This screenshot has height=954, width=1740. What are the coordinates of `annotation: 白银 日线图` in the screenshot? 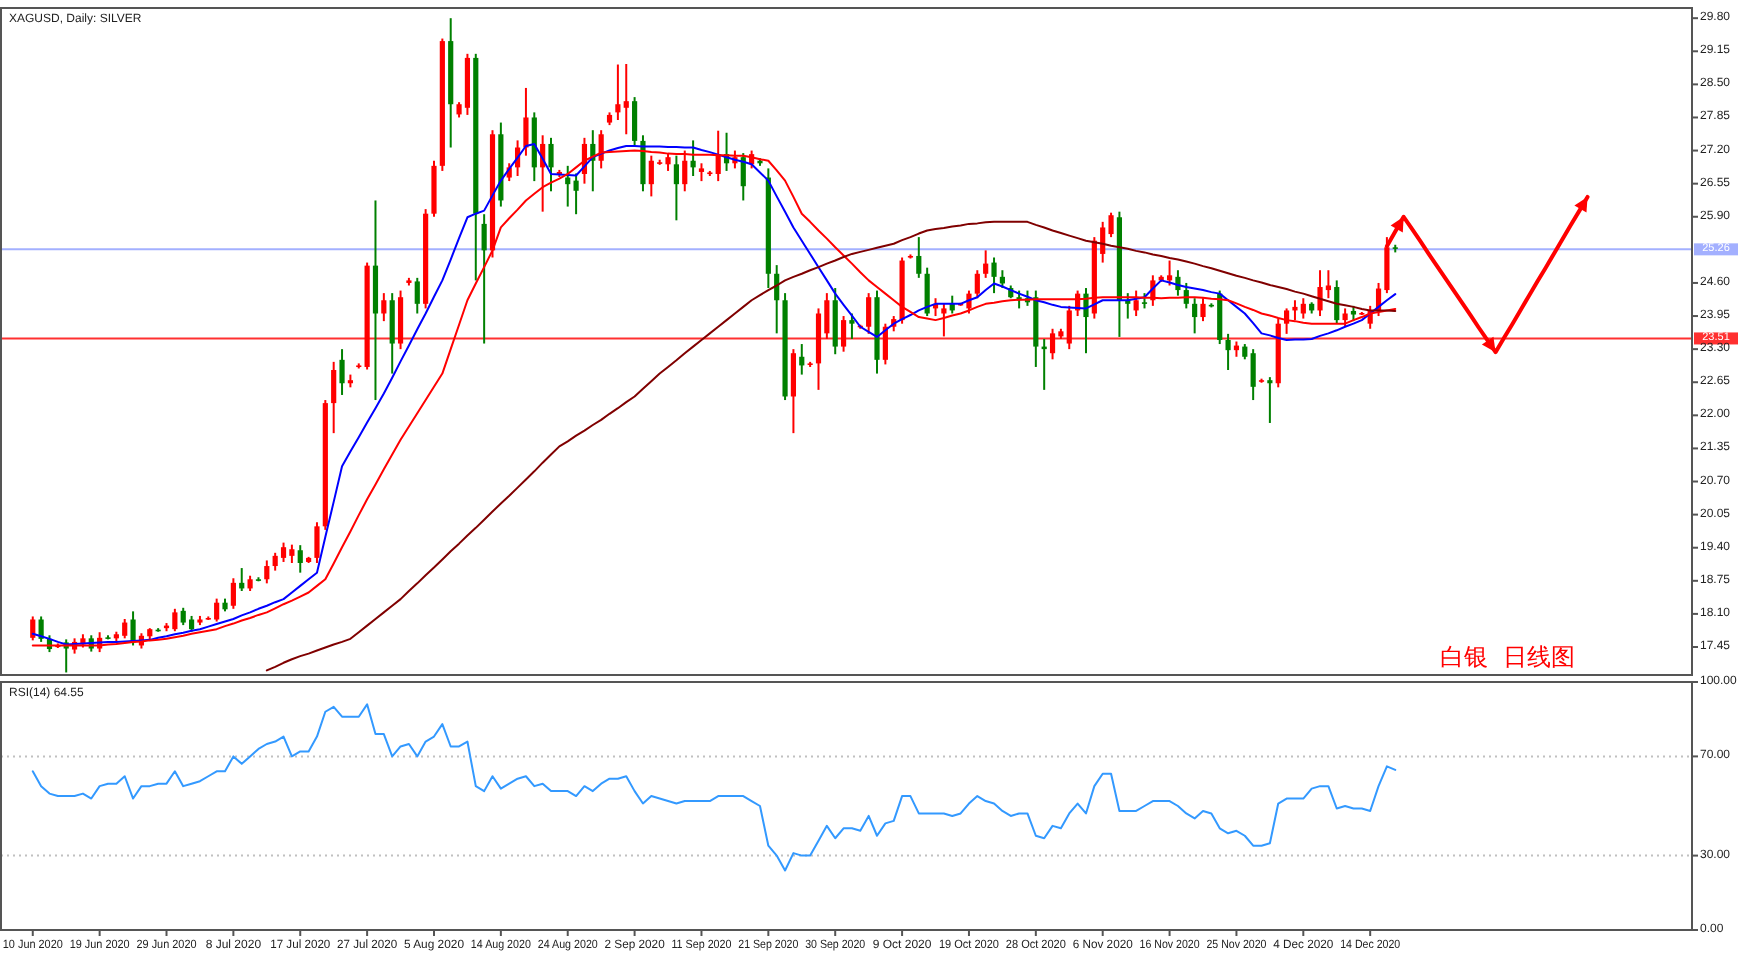 It's located at (1508, 657).